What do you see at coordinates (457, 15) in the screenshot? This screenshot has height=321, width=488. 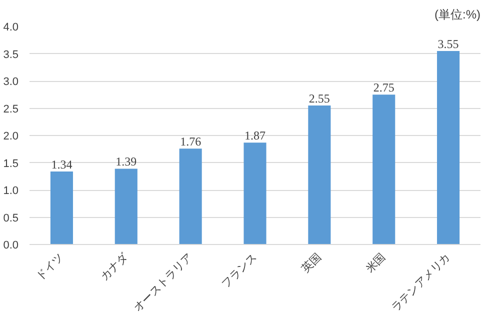 I see `text: (単位:%)` at bounding box center [457, 15].